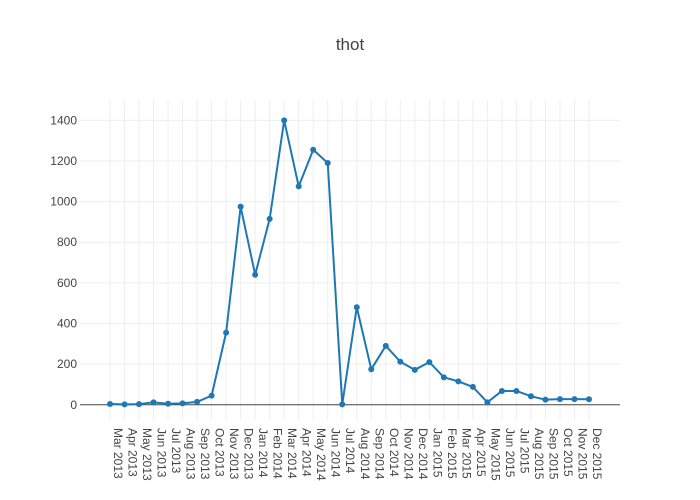  What do you see at coordinates (133, 452) in the screenshot?
I see `x-tick-label: Apr 2013` at bounding box center [133, 452].